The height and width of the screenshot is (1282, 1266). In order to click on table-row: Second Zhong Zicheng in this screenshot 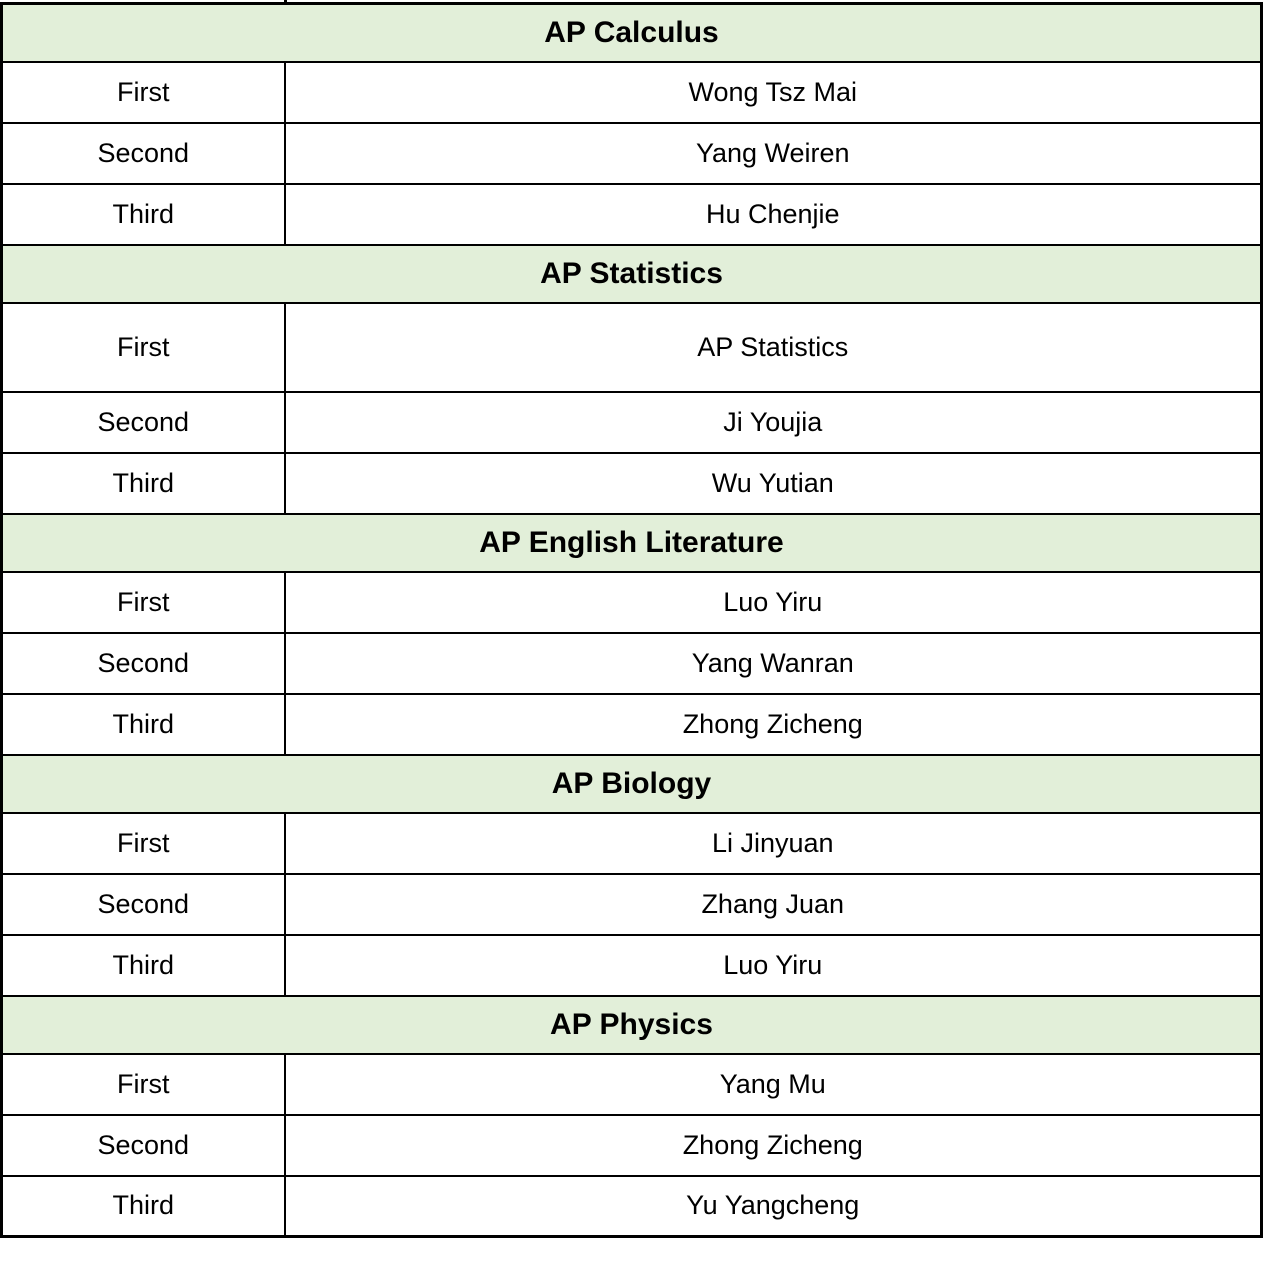, I will do `click(631, 1145)`.